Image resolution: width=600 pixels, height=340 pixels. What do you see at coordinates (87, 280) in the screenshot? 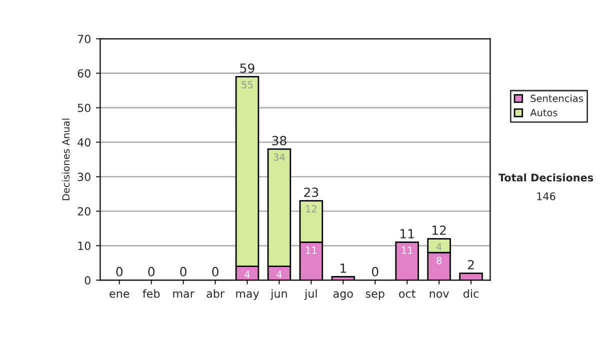
I see `y-tick-label: 0` at bounding box center [87, 280].